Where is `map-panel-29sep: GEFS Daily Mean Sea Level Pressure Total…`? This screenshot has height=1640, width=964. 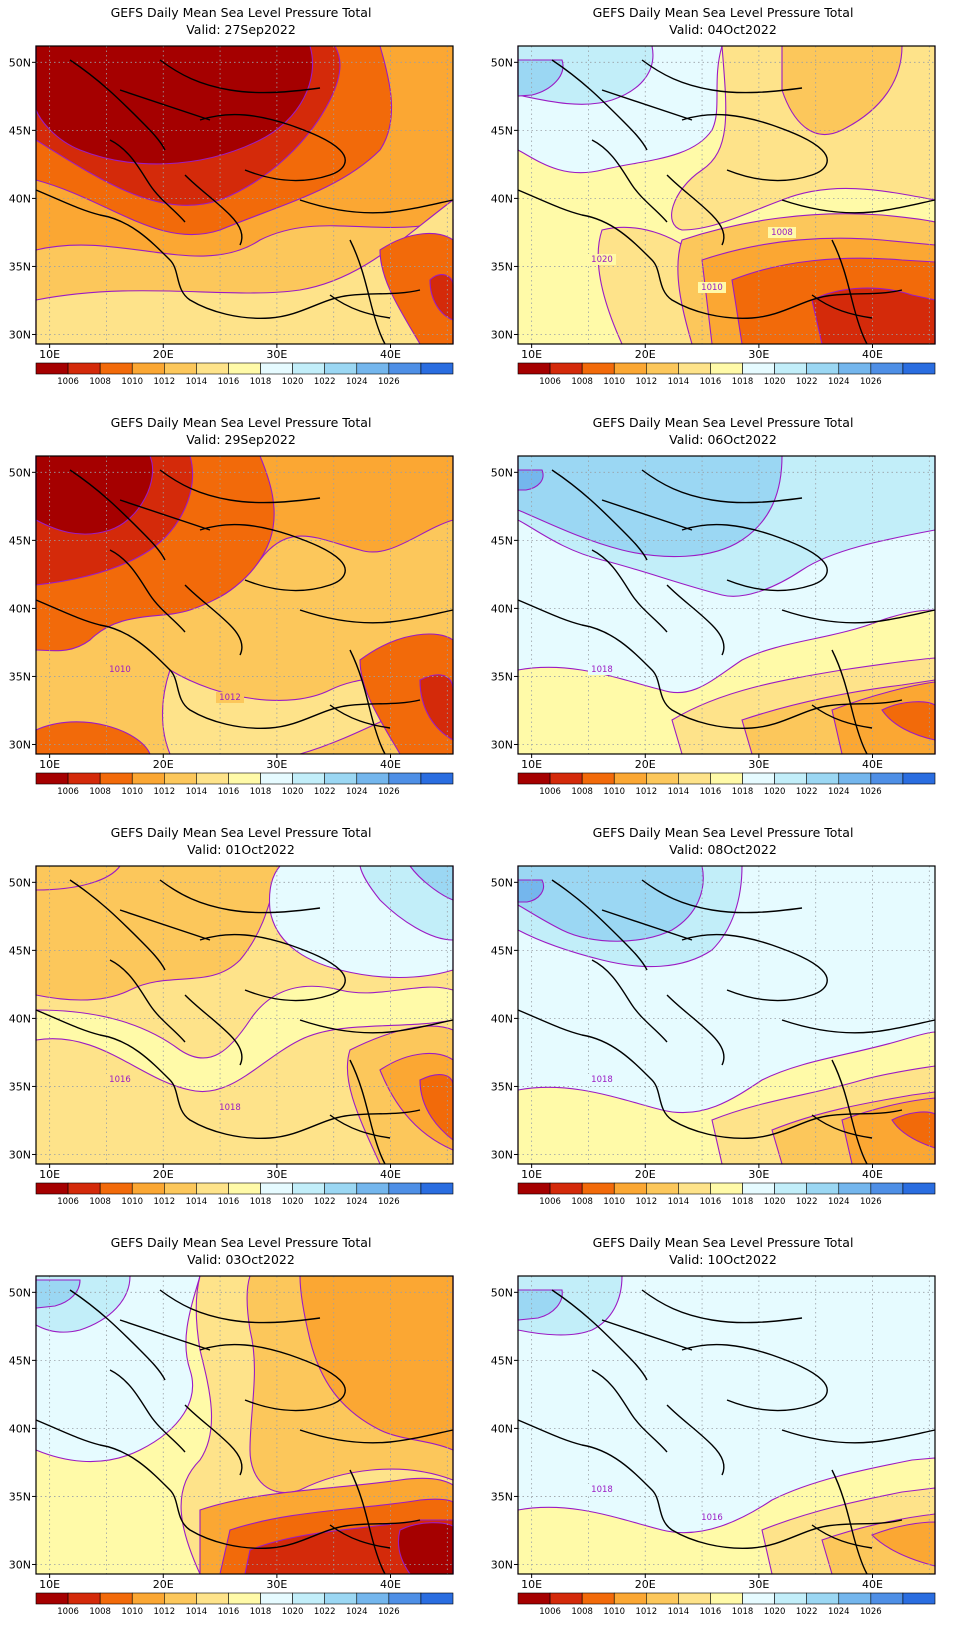 map-panel-29sep: GEFS Daily Mean Sea Level Pressure Total… is located at coordinates (241, 615).